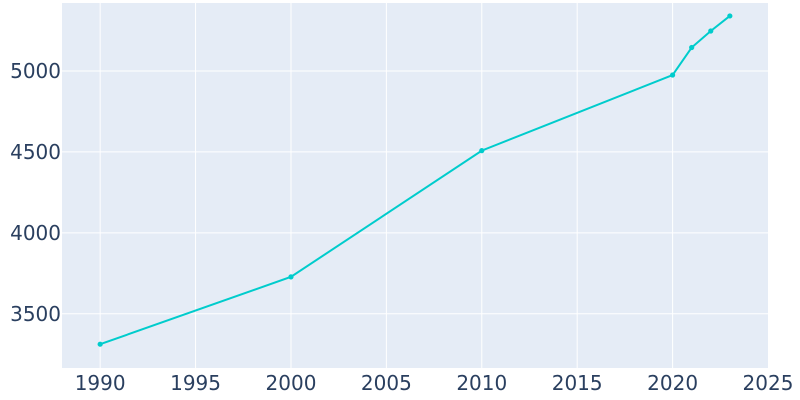 The image size is (800, 400). Describe the element at coordinates (35, 233) in the screenshot. I see `y-tick-label: 4000` at that location.